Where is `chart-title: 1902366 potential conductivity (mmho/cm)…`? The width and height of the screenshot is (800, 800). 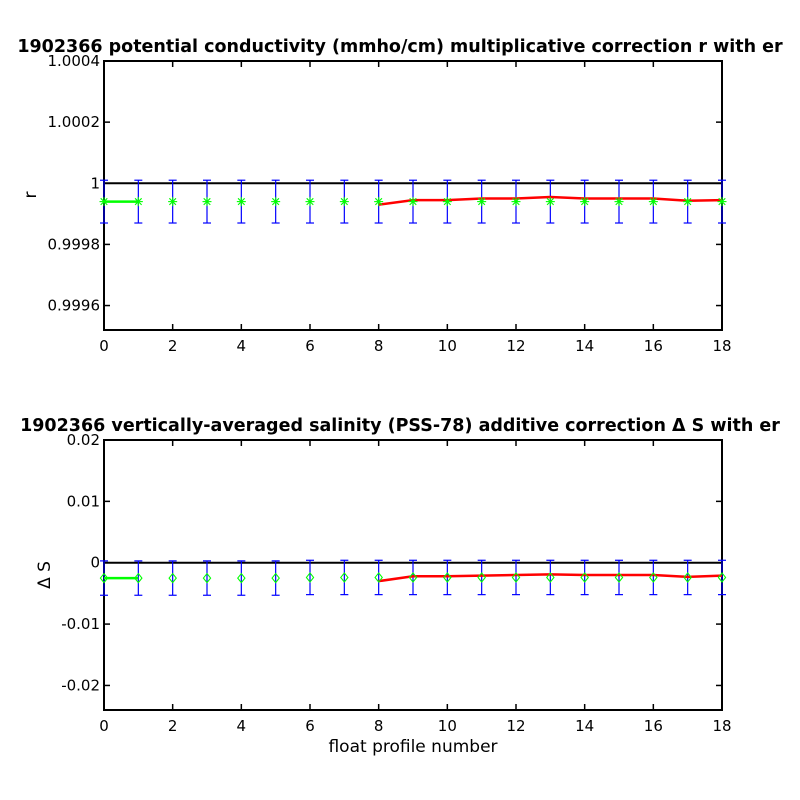
chart-title: 1902366 potential conductivity (mmho/cm)… is located at coordinates (400, 47).